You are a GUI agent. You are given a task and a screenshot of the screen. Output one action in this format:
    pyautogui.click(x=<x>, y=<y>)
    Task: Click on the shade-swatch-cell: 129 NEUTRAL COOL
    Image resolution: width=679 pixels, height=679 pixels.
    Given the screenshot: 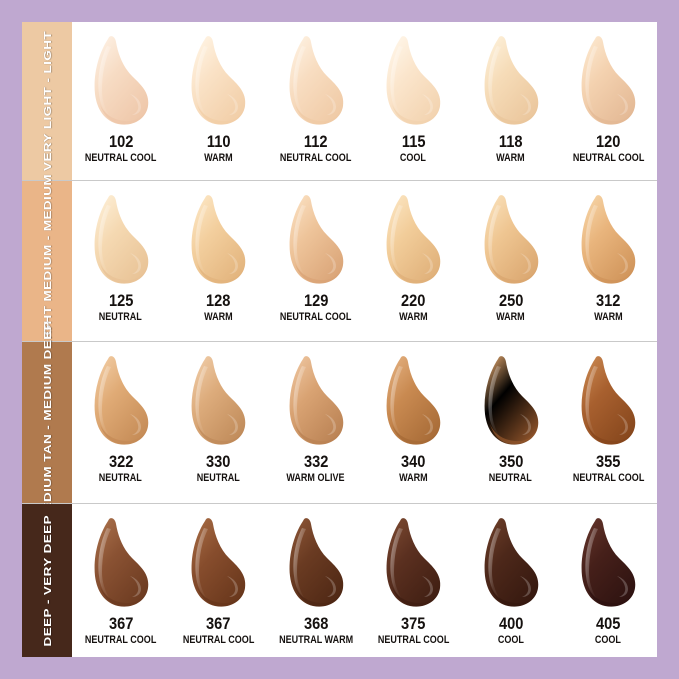 What is the action you would take?
    pyautogui.click(x=316, y=261)
    